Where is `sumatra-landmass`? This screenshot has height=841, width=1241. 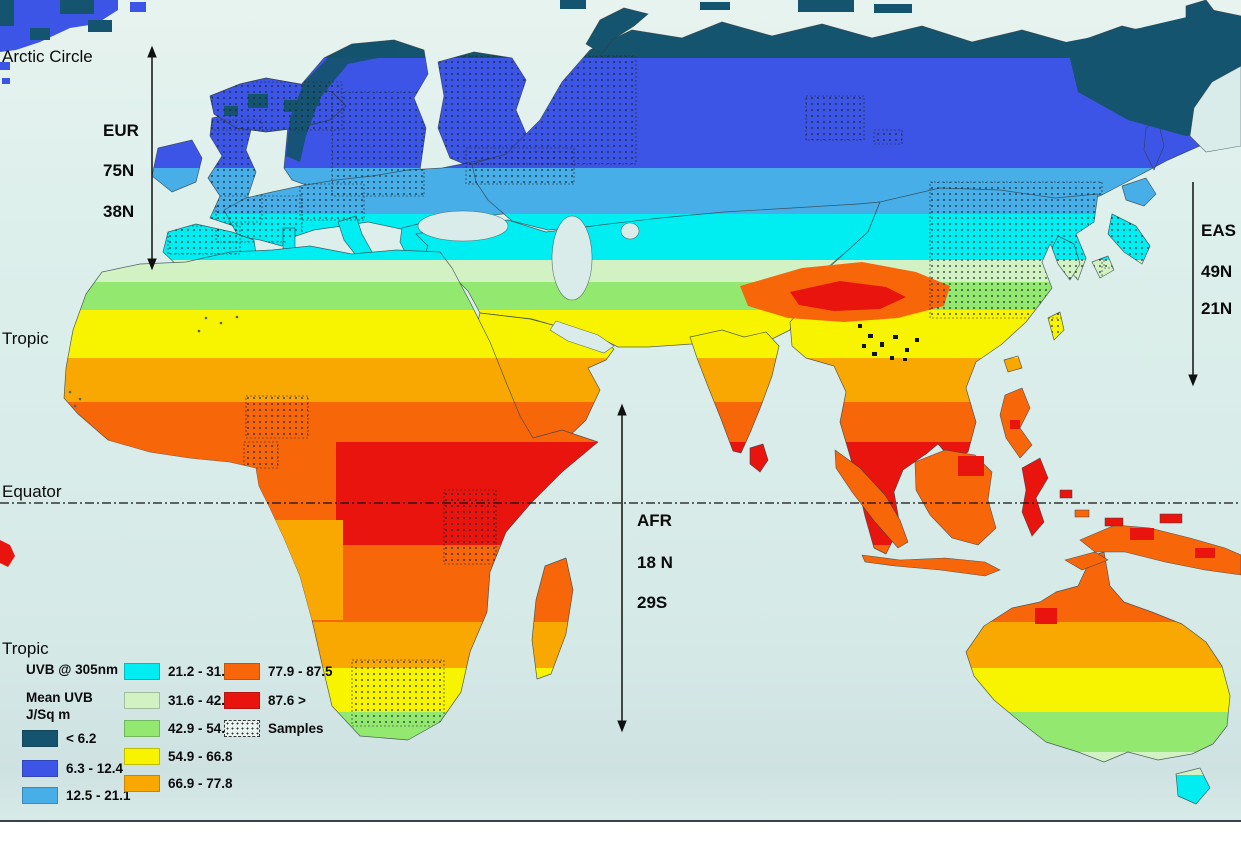 sumatra-landmass is located at coordinates (871, 499).